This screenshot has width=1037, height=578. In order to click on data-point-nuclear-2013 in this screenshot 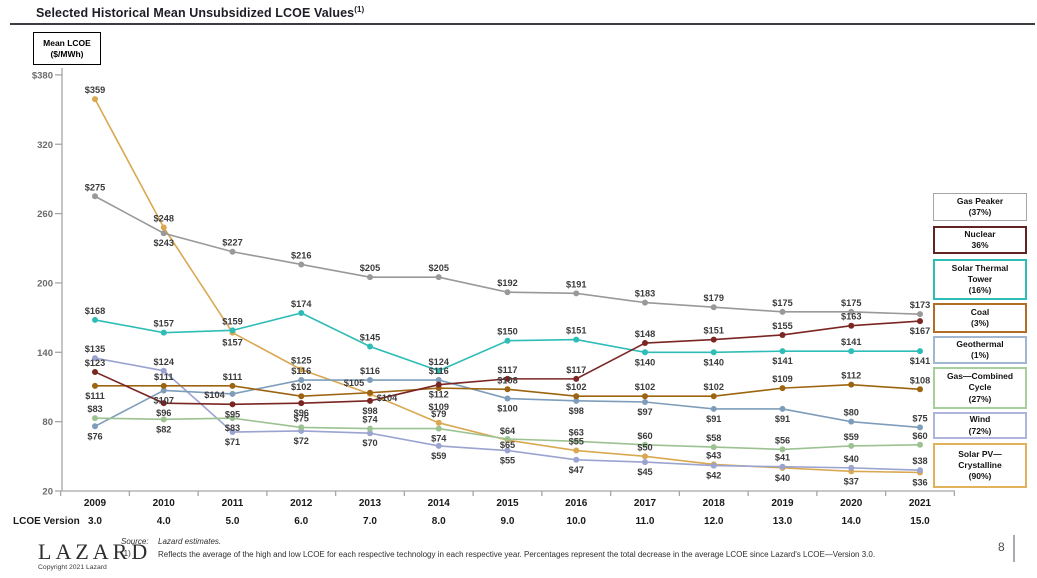, I will do `click(370, 400)`.